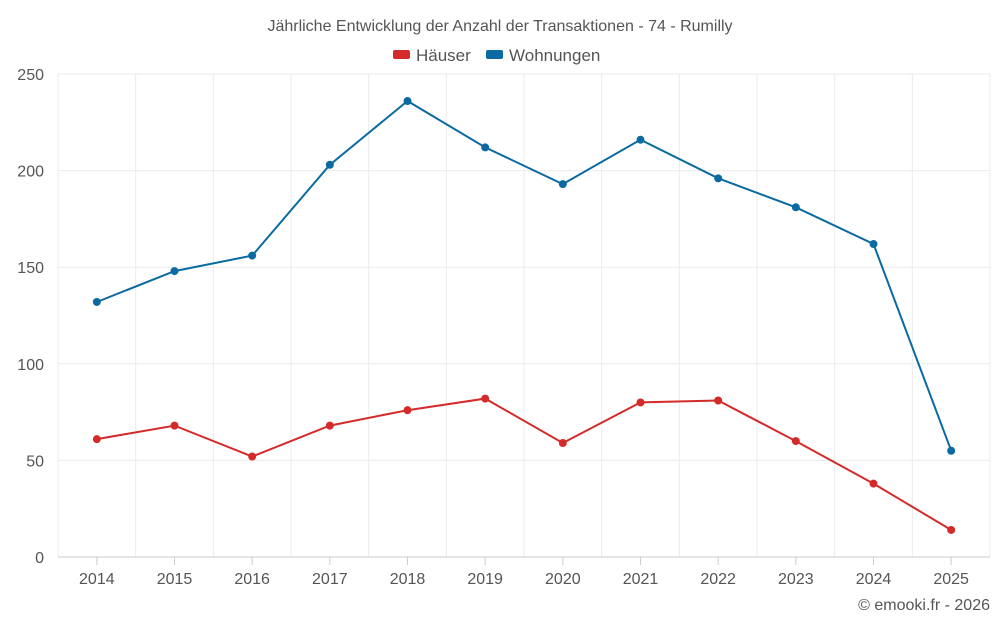 The height and width of the screenshot is (625, 1000). Describe the element at coordinates (485, 579) in the screenshot. I see `x-tick-label: 2019` at that location.